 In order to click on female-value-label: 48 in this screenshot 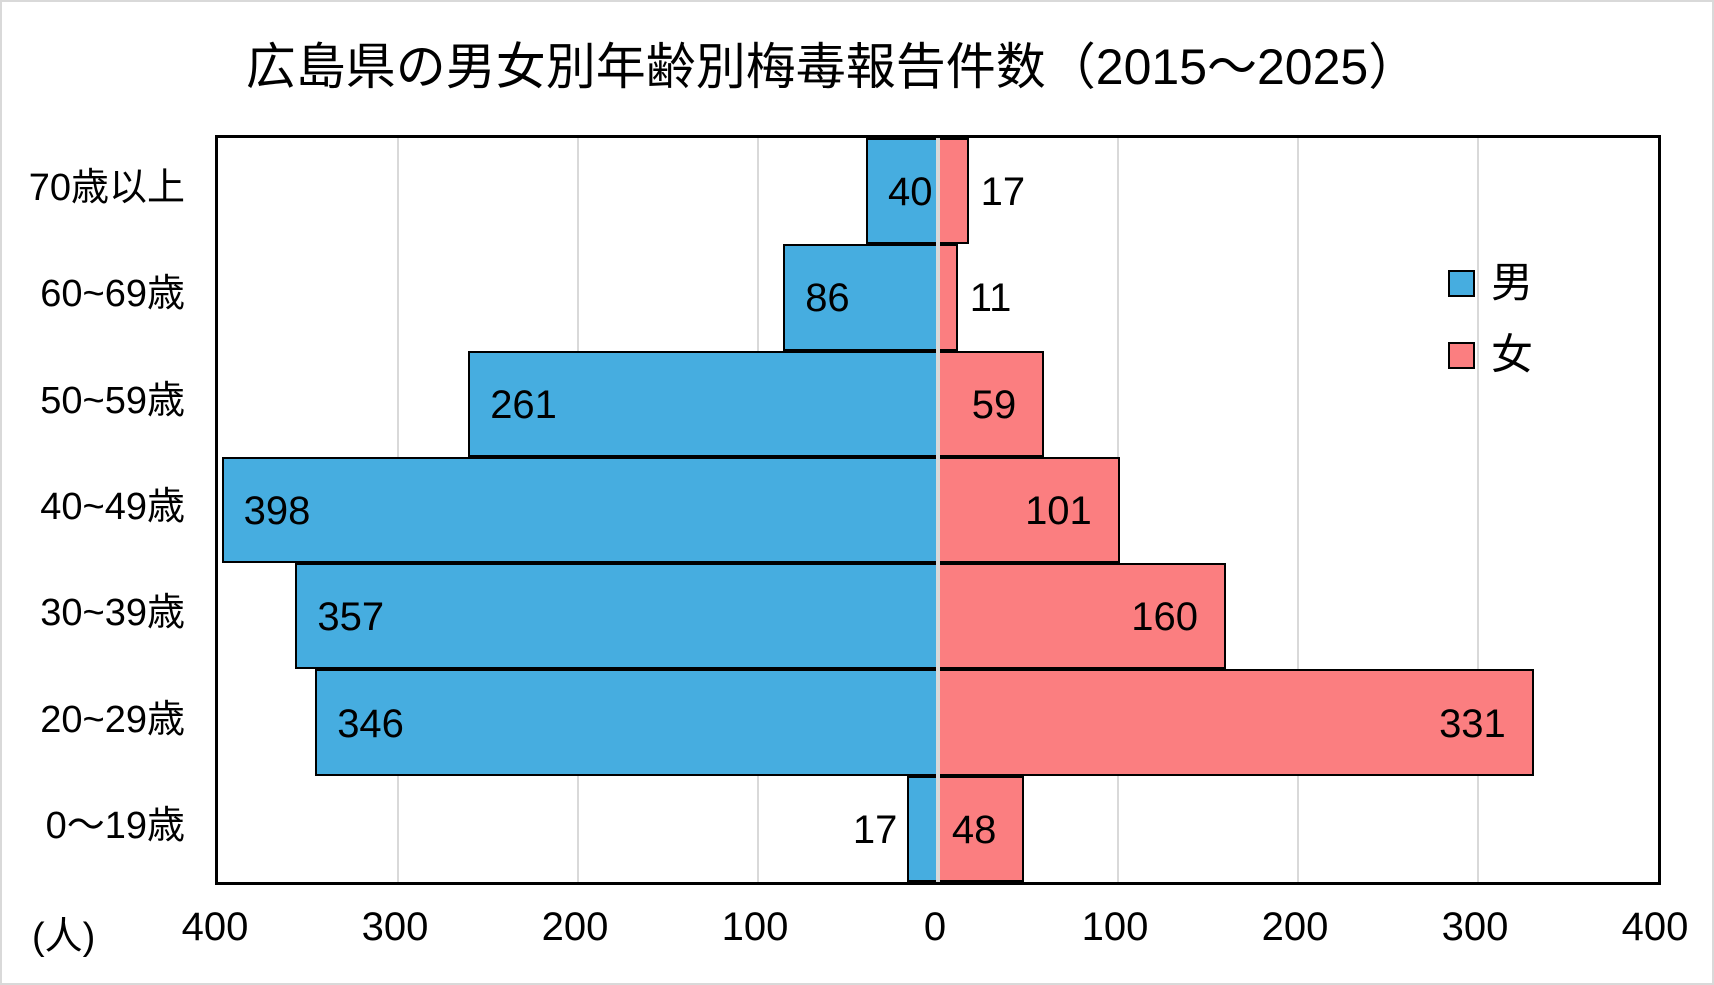, I will do `click(974, 829)`.